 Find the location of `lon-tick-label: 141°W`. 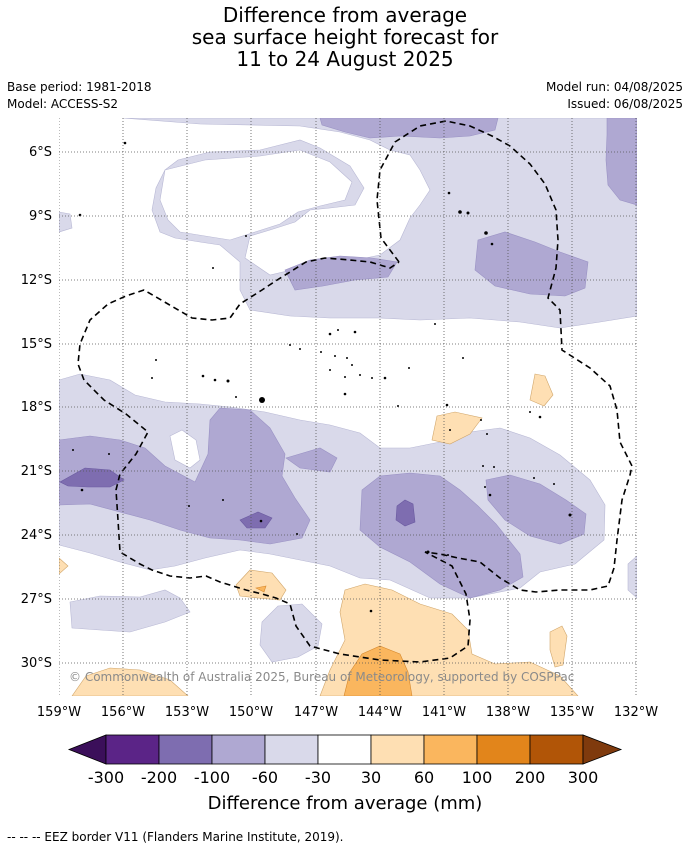

lon-tick-label: 141°W is located at coordinates (444, 712).